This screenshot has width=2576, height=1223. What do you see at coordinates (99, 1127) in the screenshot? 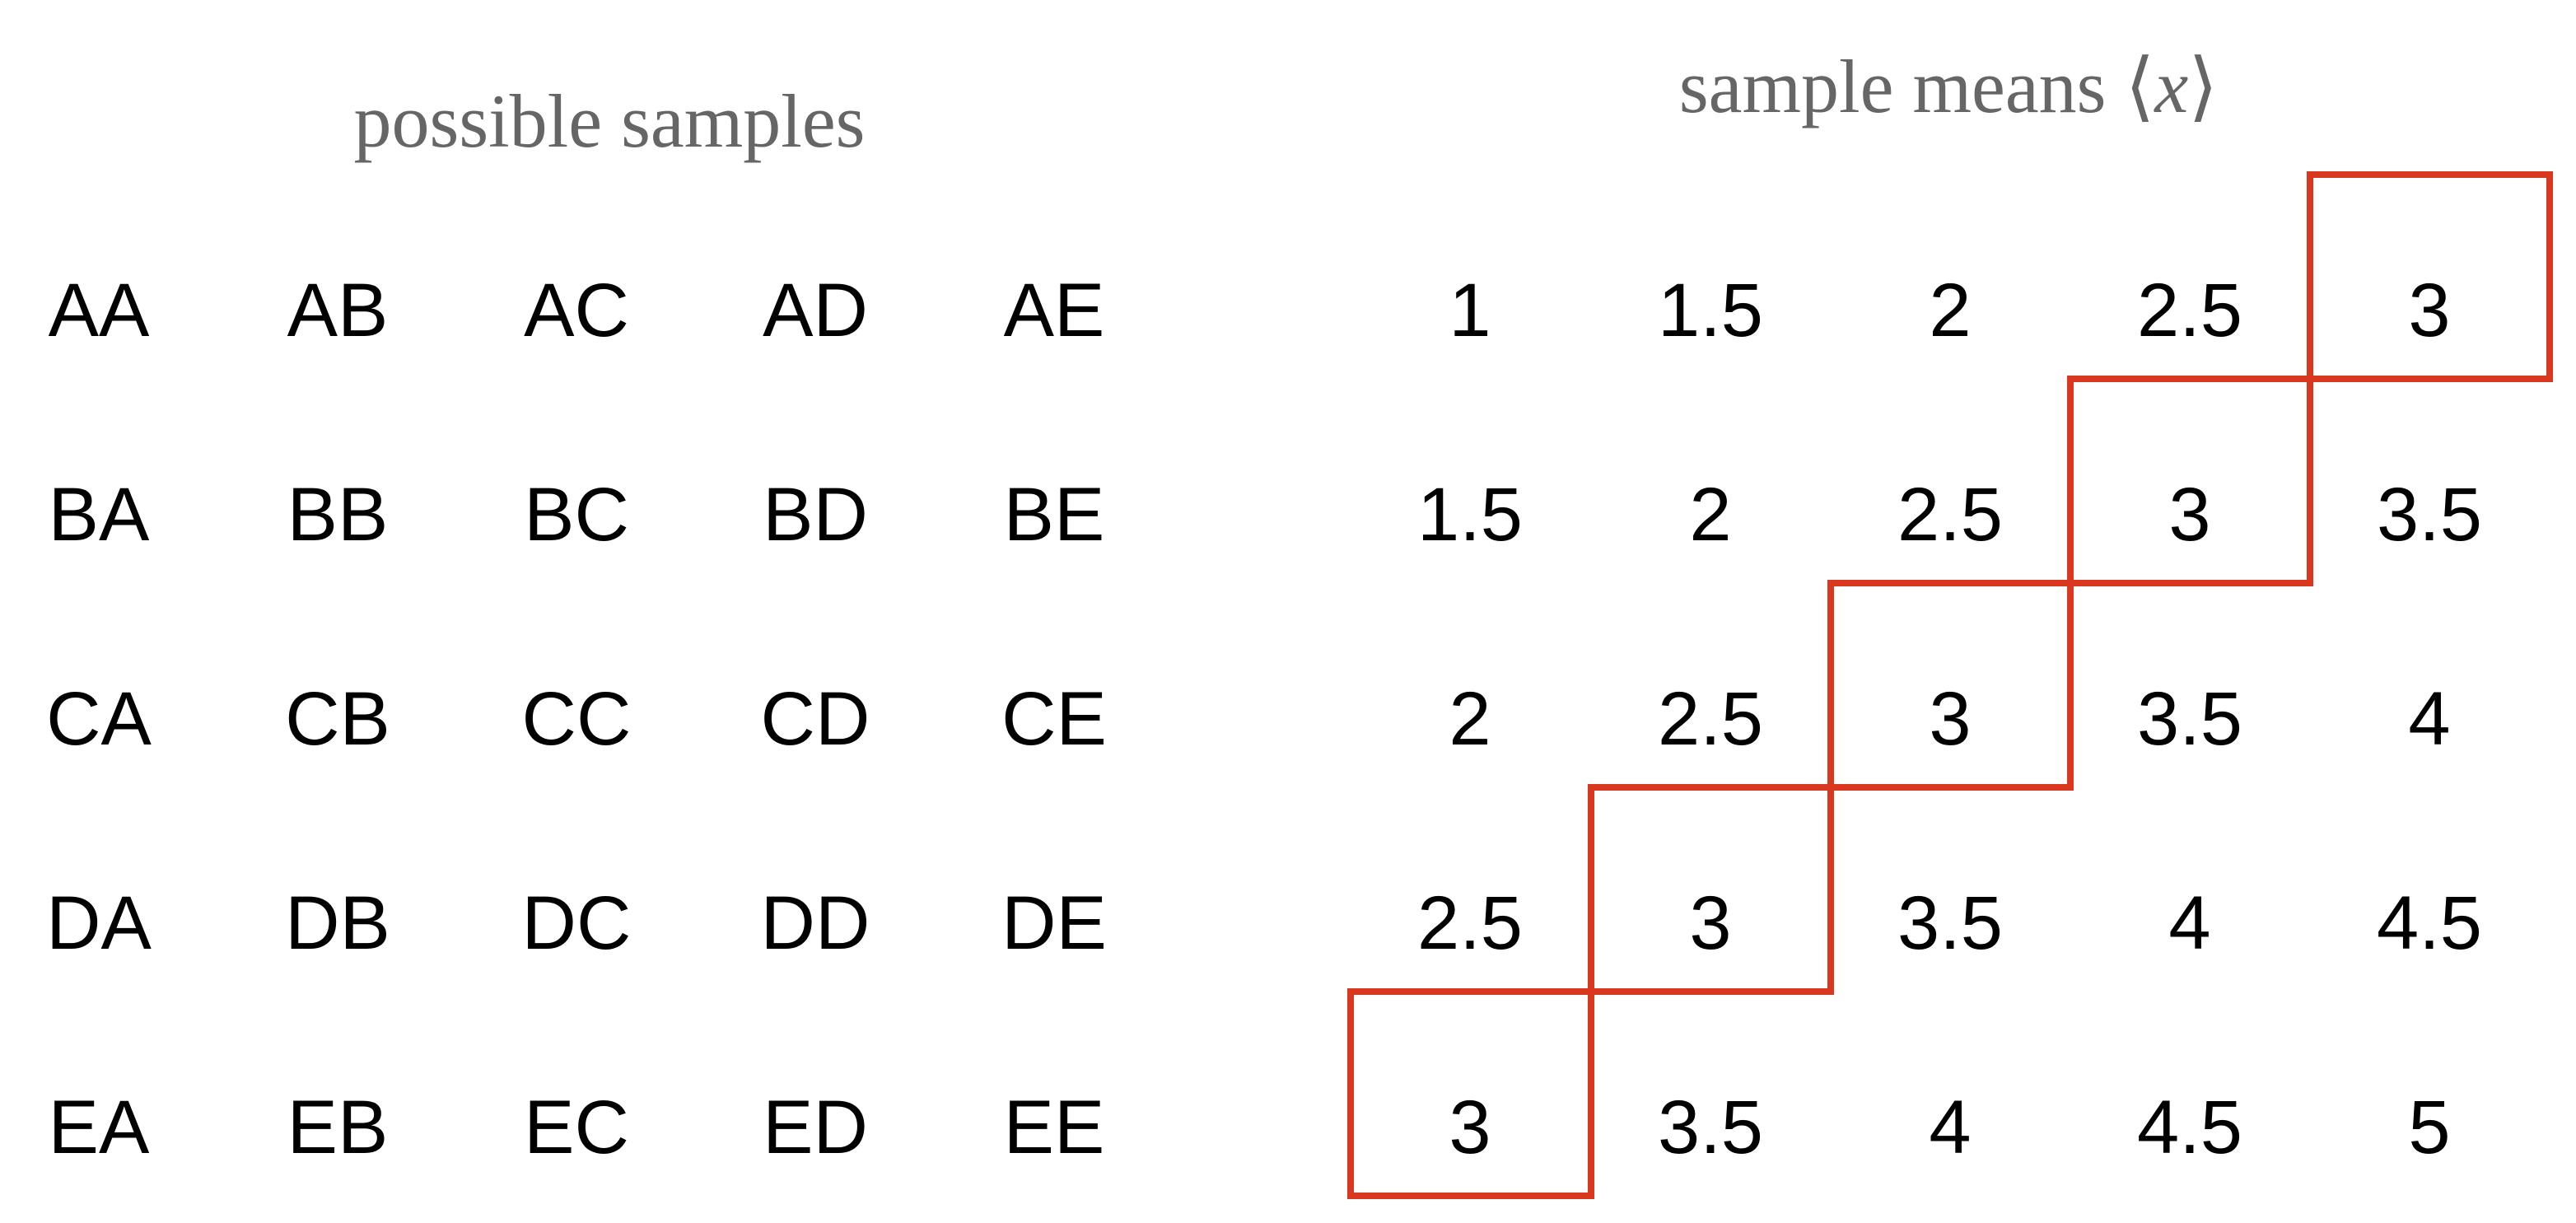
I see `sample-pair-cell: EA` at bounding box center [99, 1127].